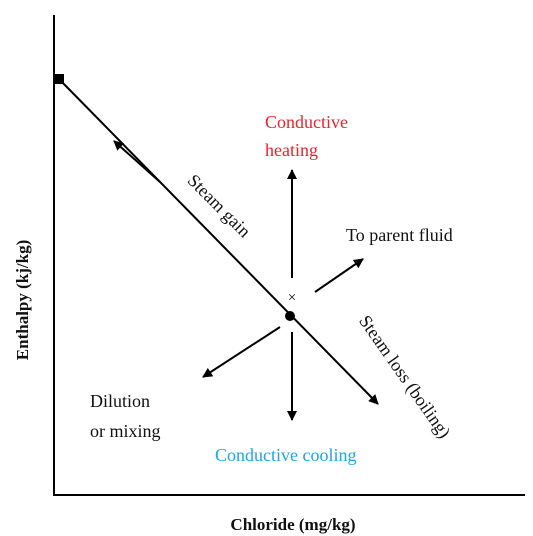 The image size is (533, 536). I want to click on parent-label: To parent fluid, so click(399, 235).